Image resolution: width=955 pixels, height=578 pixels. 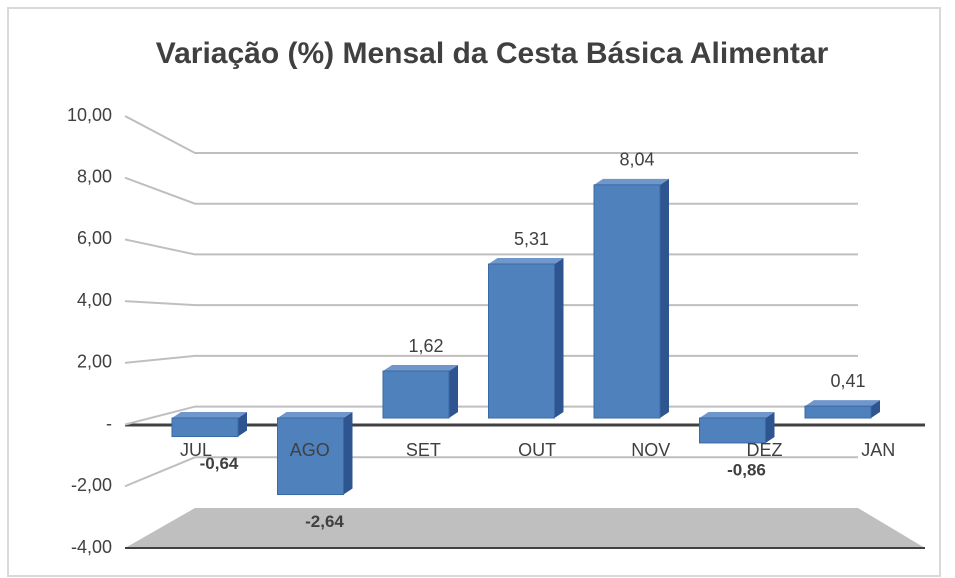 What do you see at coordinates (91, 485) in the screenshot?
I see `y-tick-label: -2,00` at bounding box center [91, 485].